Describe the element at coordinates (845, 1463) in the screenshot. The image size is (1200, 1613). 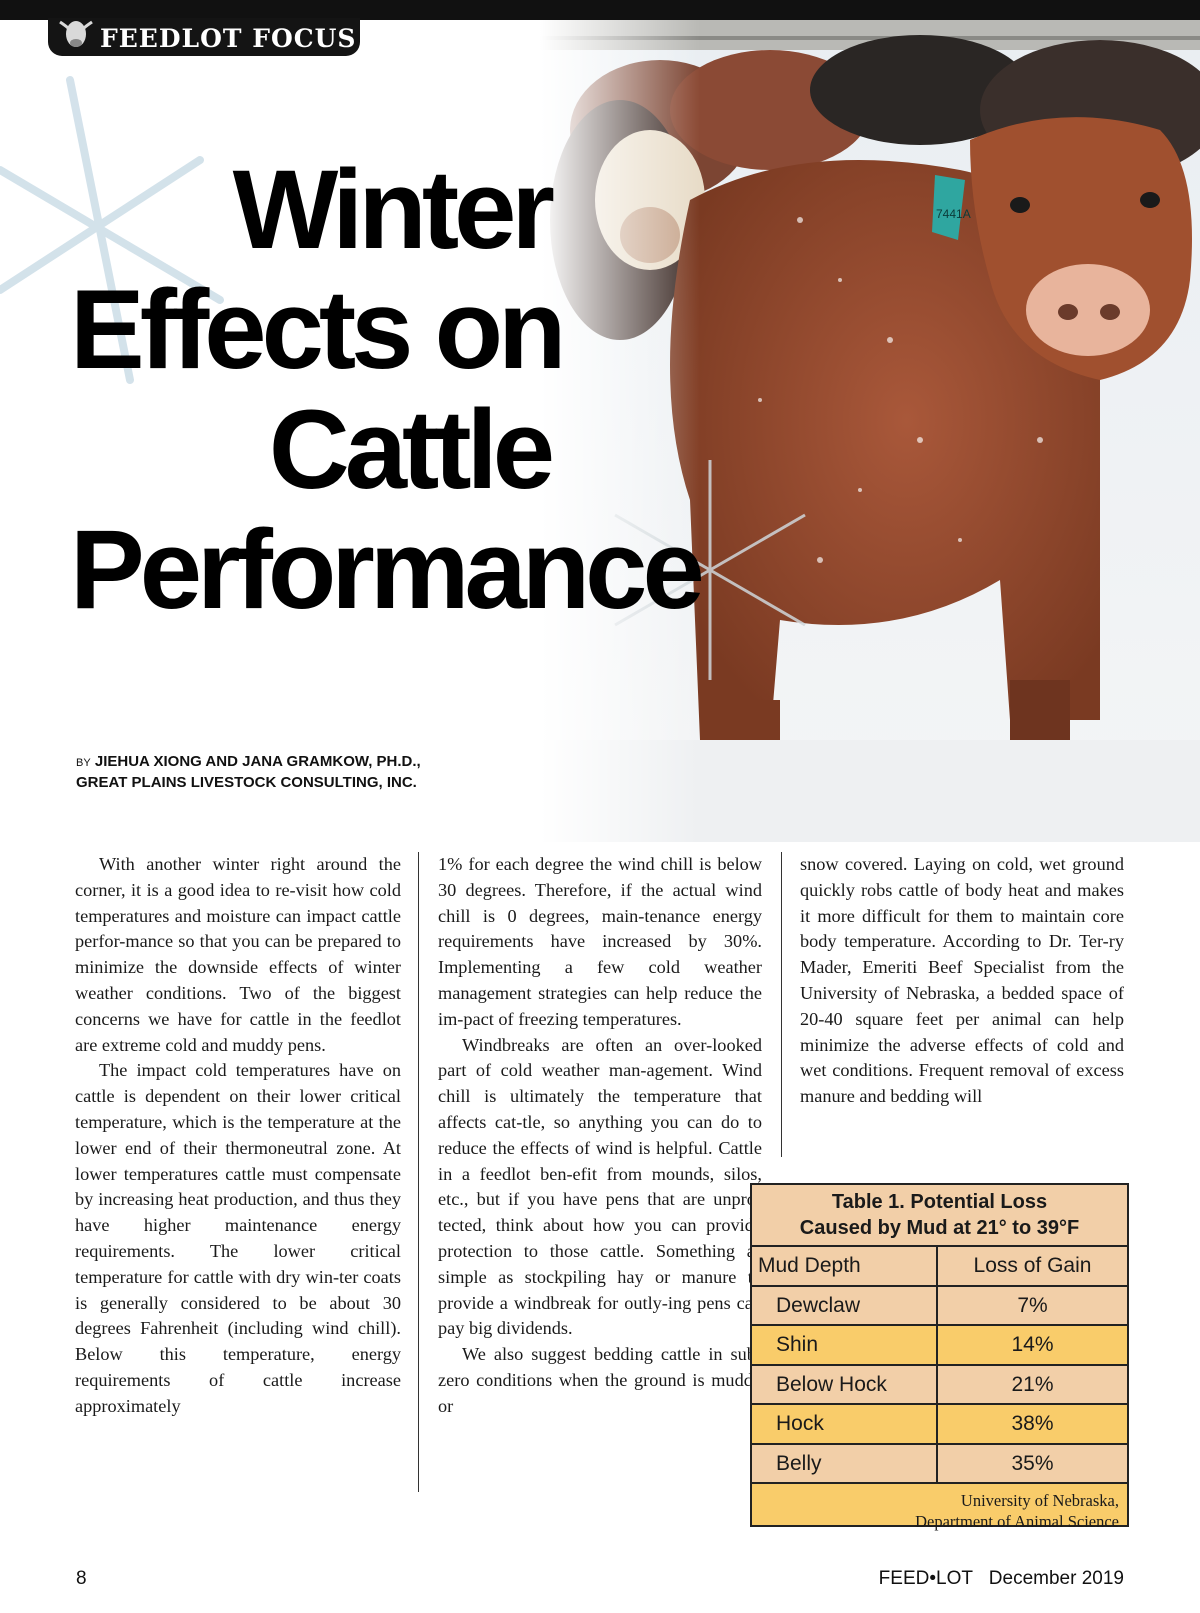
I see `mud-depth-cell: Belly` at that location.